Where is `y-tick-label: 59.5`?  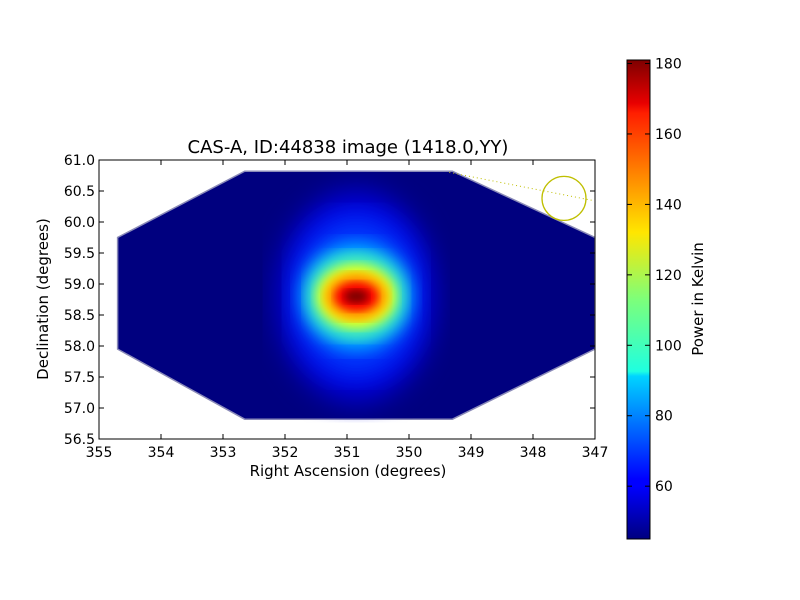 y-tick-label: 59.5 is located at coordinates (79, 254).